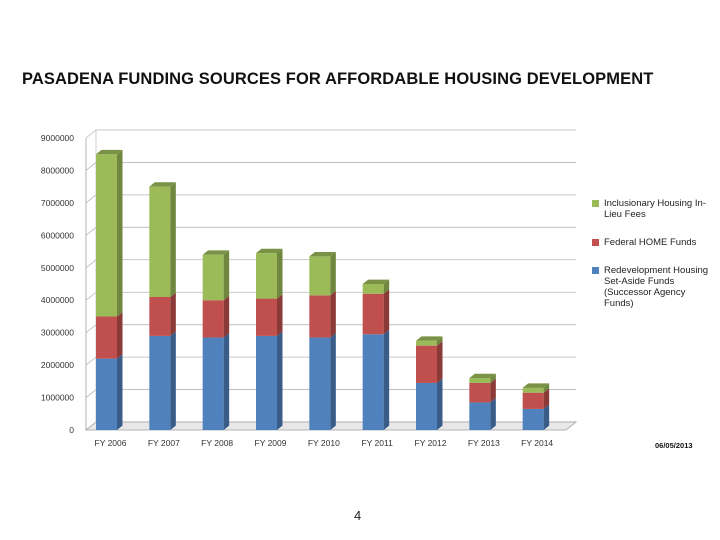 This screenshot has width=720, height=540. What do you see at coordinates (431, 443) in the screenshot?
I see `x-tick-label: FY 2012` at bounding box center [431, 443].